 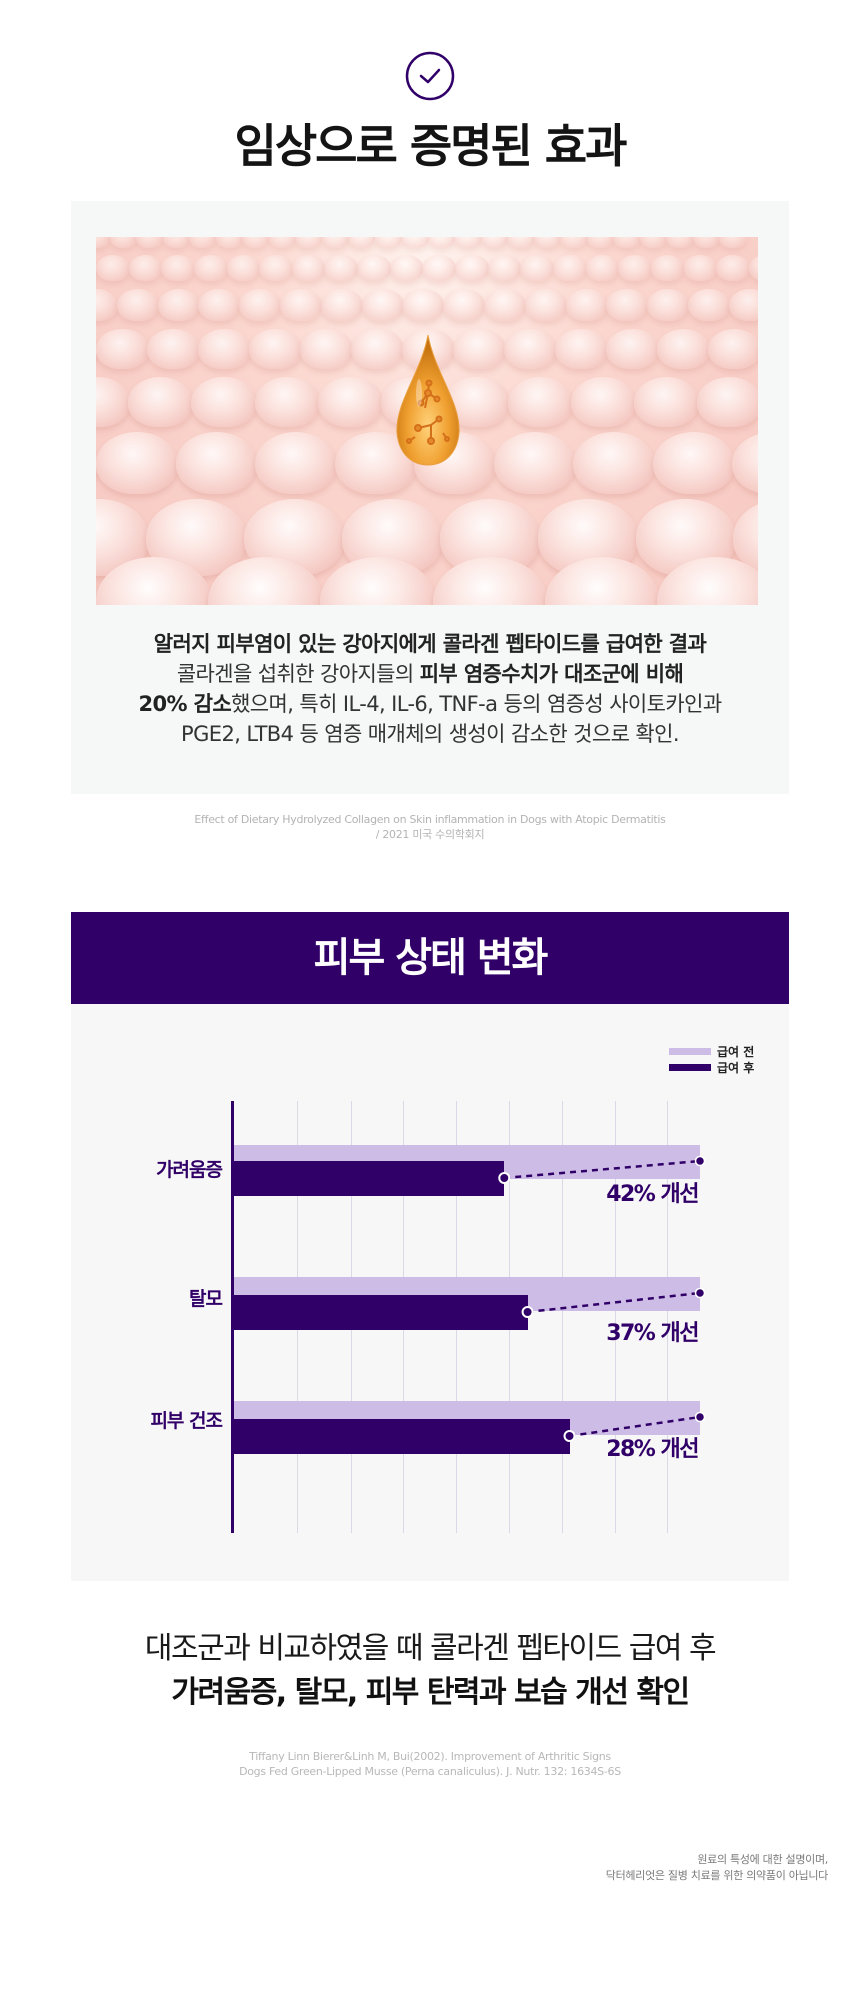 What do you see at coordinates (652, 1194) in the screenshot?
I see `improvement-label: 42% 개선` at bounding box center [652, 1194].